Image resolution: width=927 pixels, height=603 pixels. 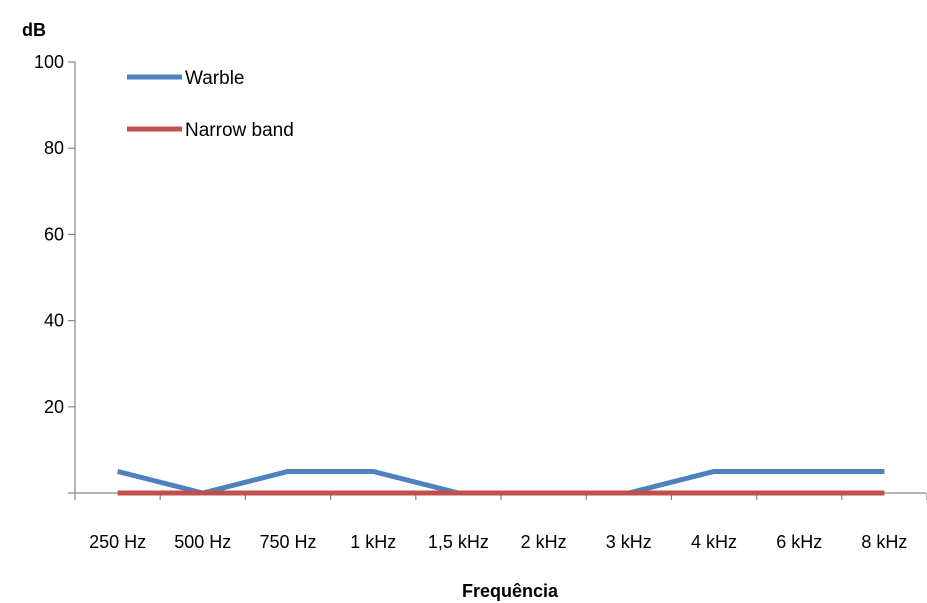 I want to click on x-tick-label: 500 Hz, so click(x=202, y=542).